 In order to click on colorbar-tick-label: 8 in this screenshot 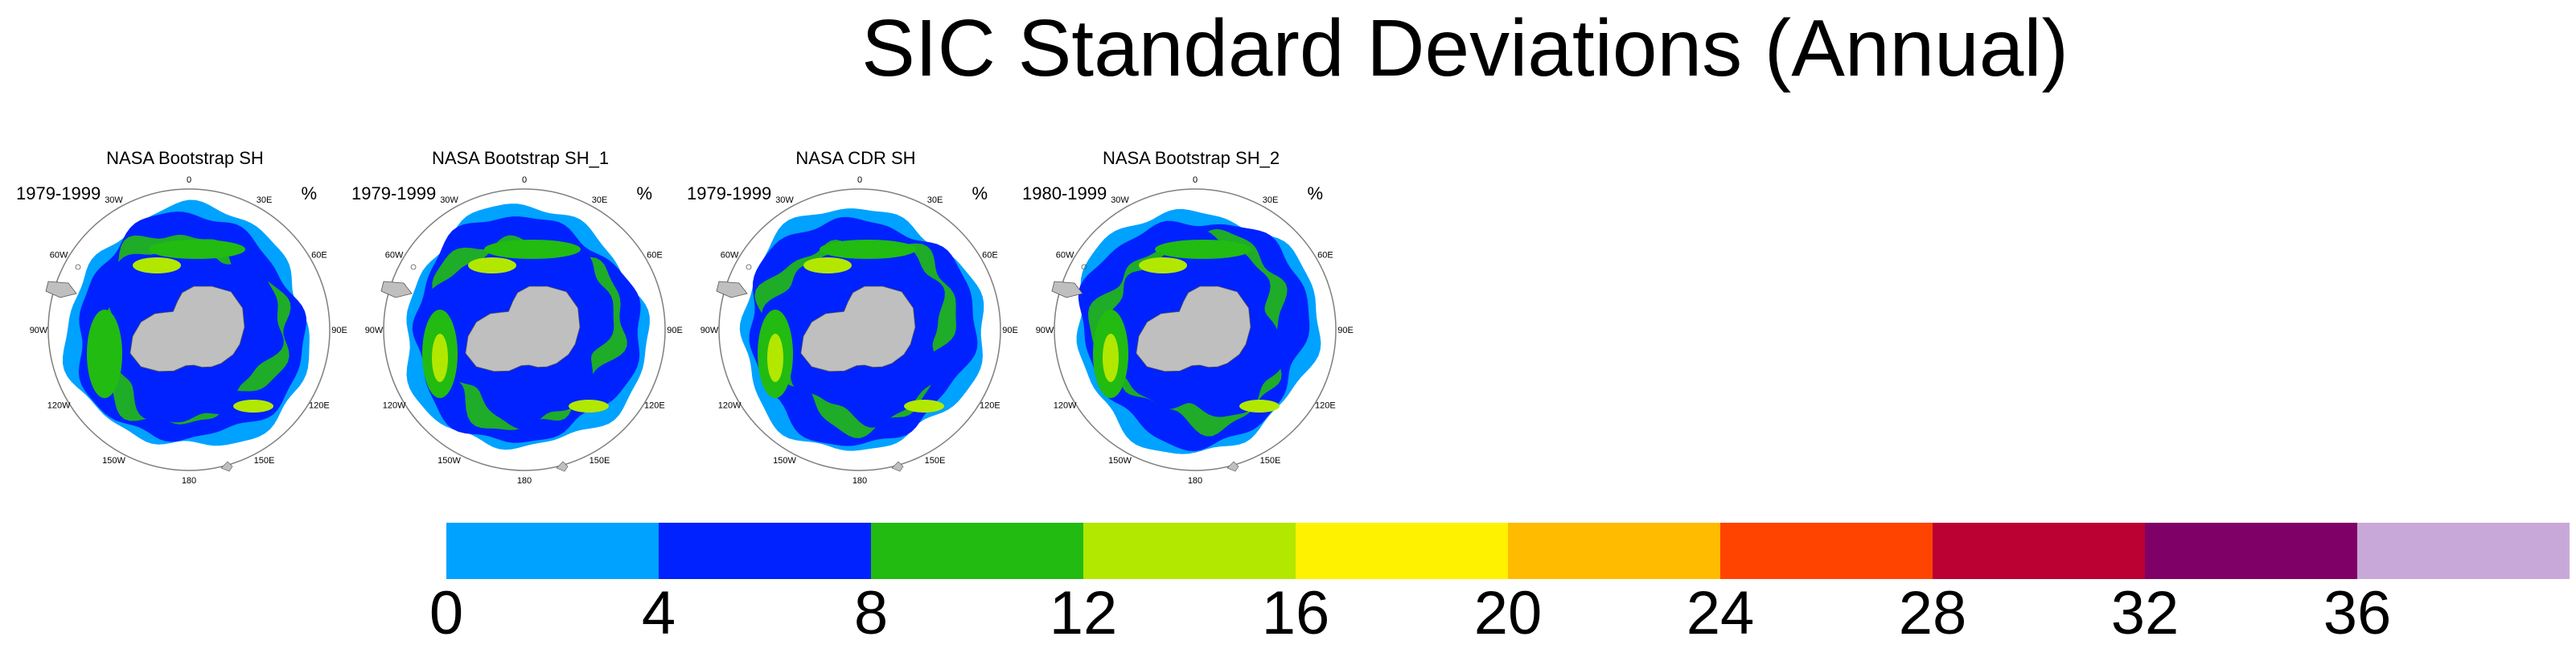, I will do `click(871, 613)`.